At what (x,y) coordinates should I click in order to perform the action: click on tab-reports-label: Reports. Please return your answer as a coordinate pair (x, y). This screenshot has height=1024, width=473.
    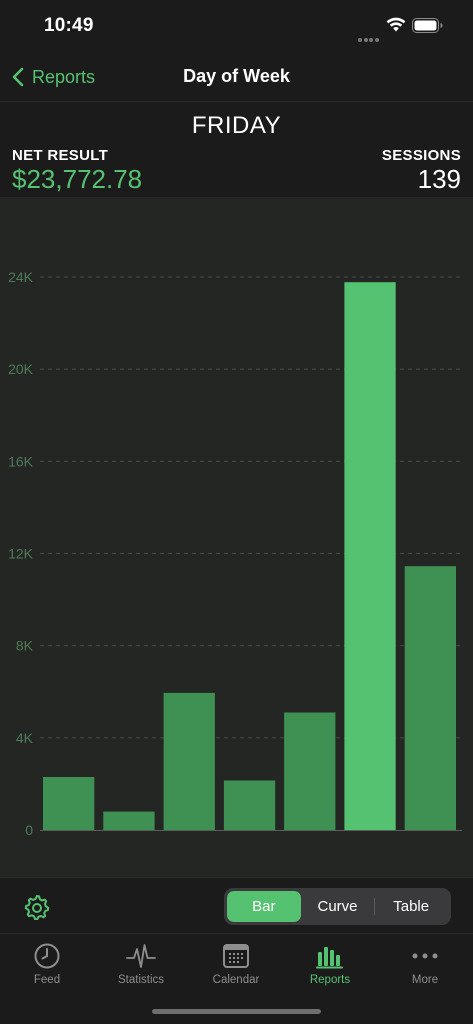
    Looking at the image, I should click on (330, 980).